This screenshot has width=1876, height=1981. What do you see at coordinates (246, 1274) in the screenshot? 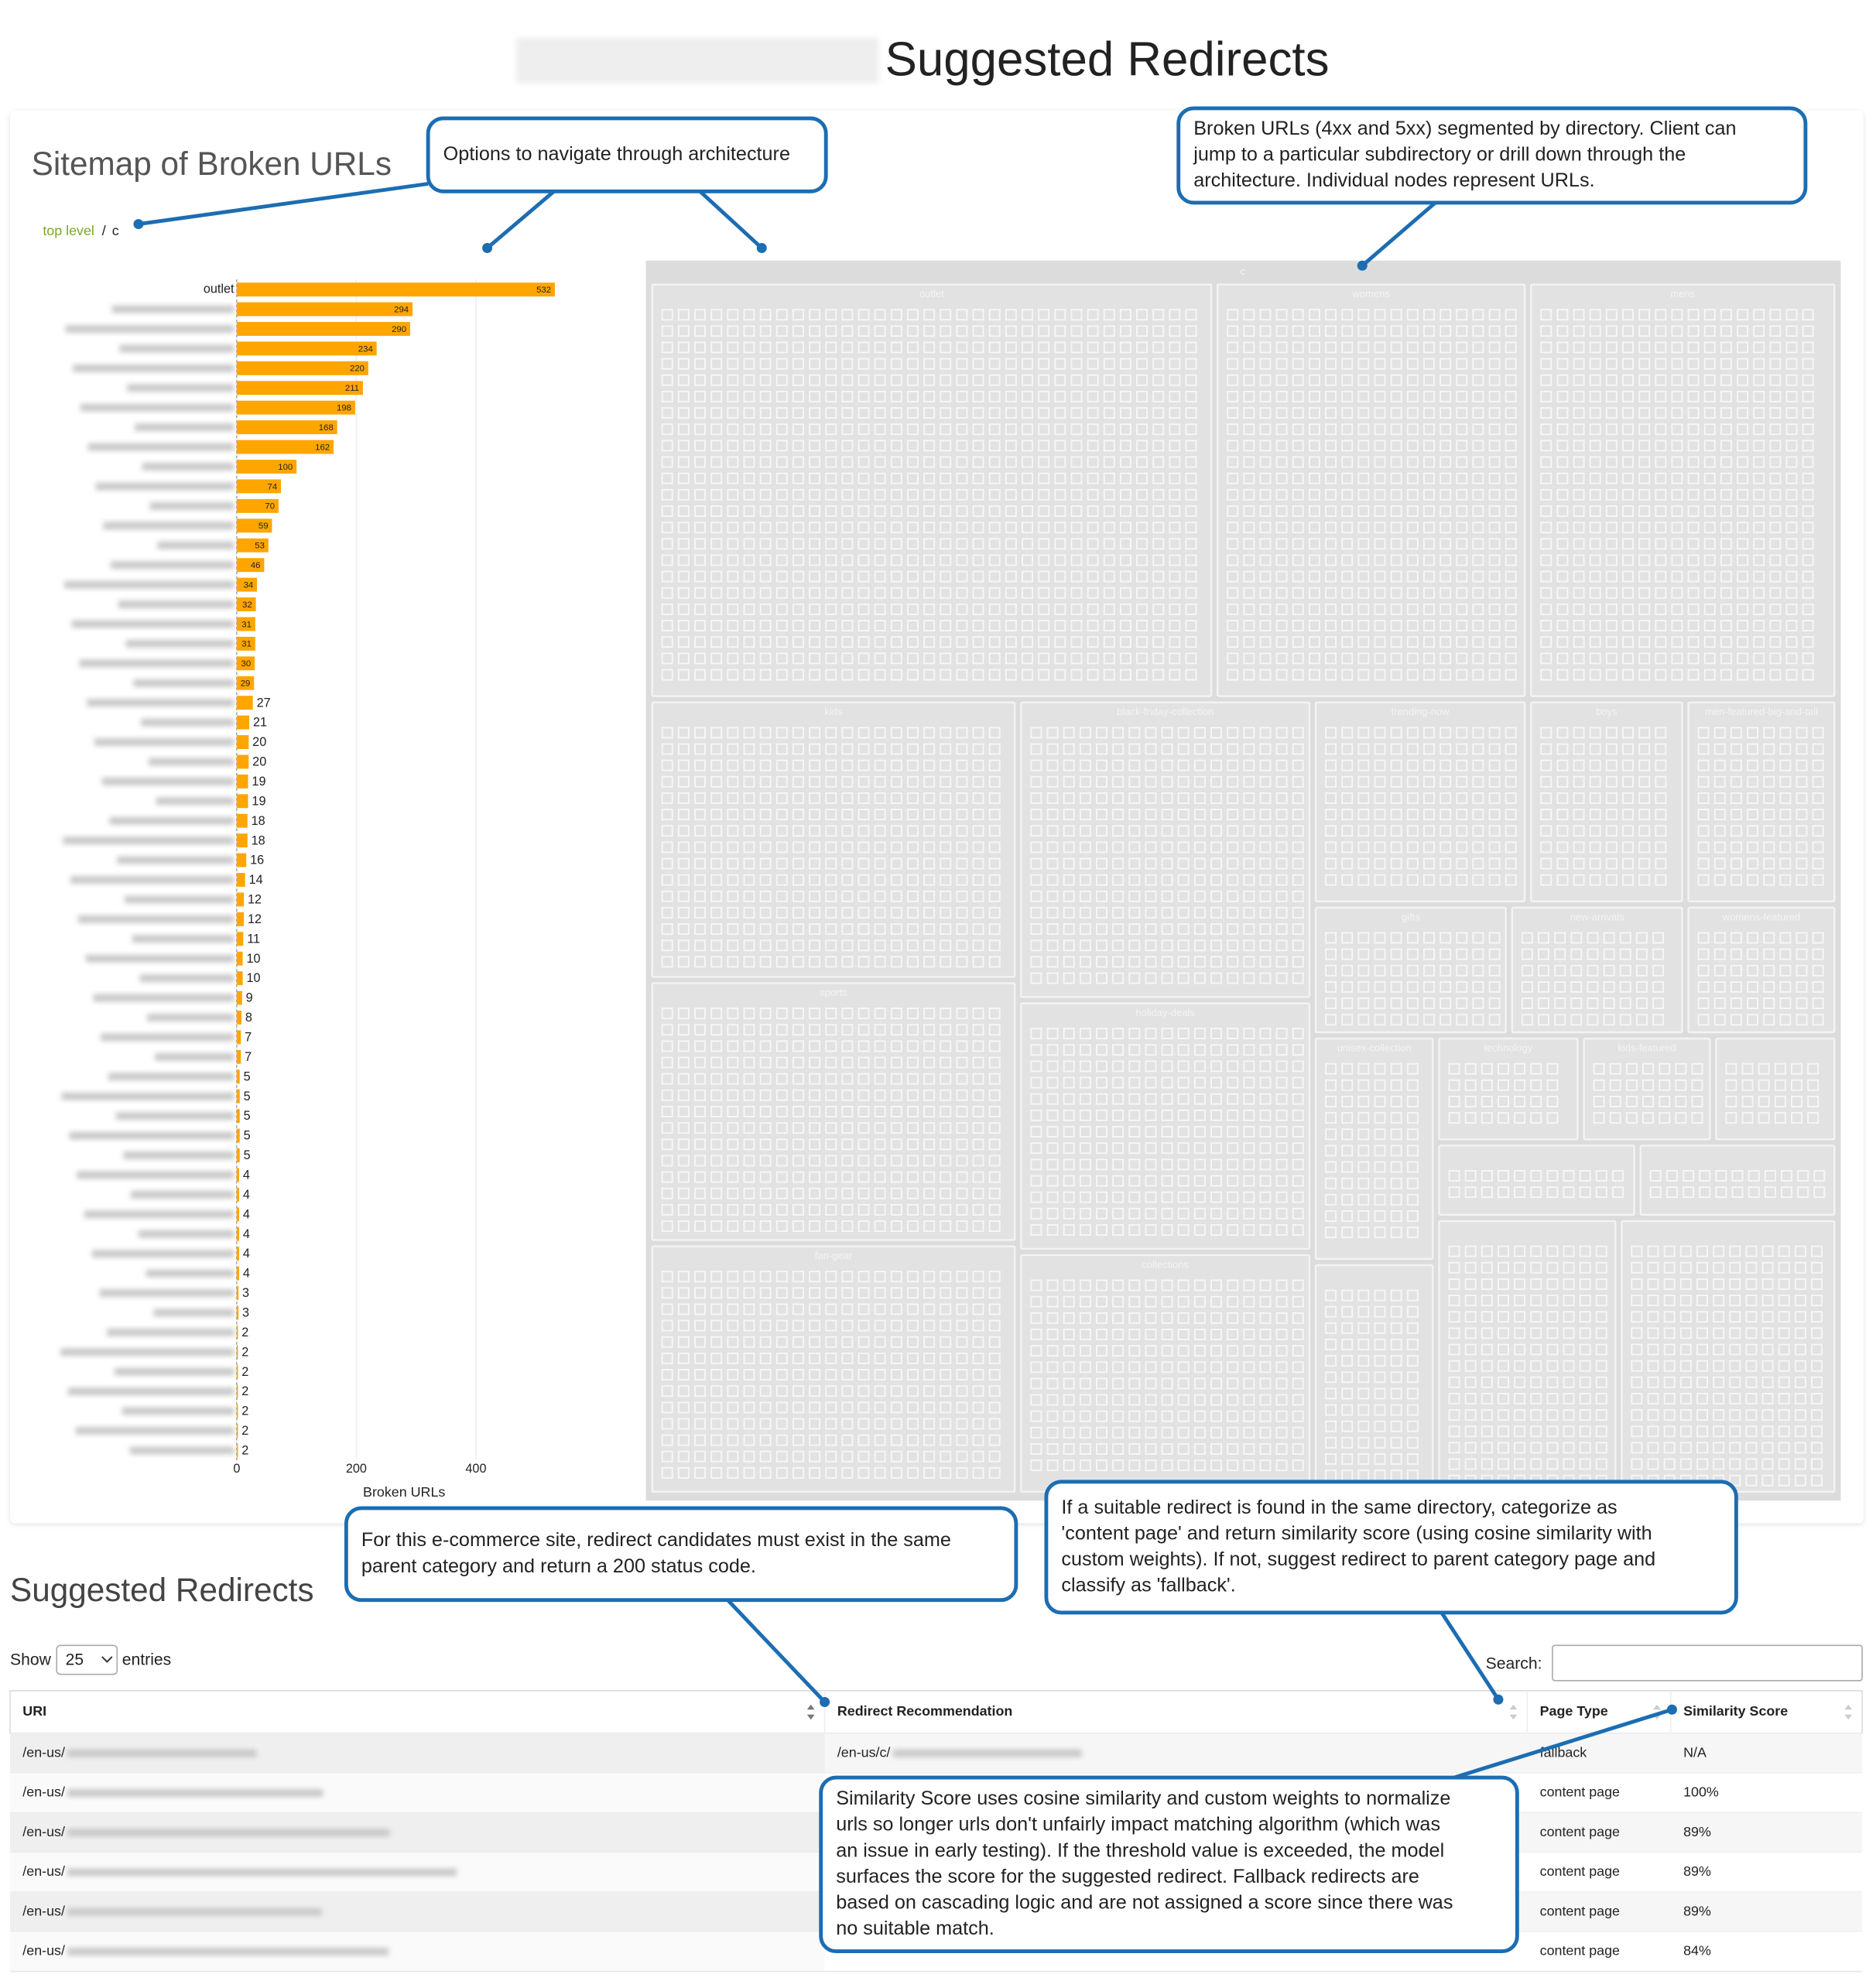
I see `bar-value-label: 4` at bounding box center [246, 1274].